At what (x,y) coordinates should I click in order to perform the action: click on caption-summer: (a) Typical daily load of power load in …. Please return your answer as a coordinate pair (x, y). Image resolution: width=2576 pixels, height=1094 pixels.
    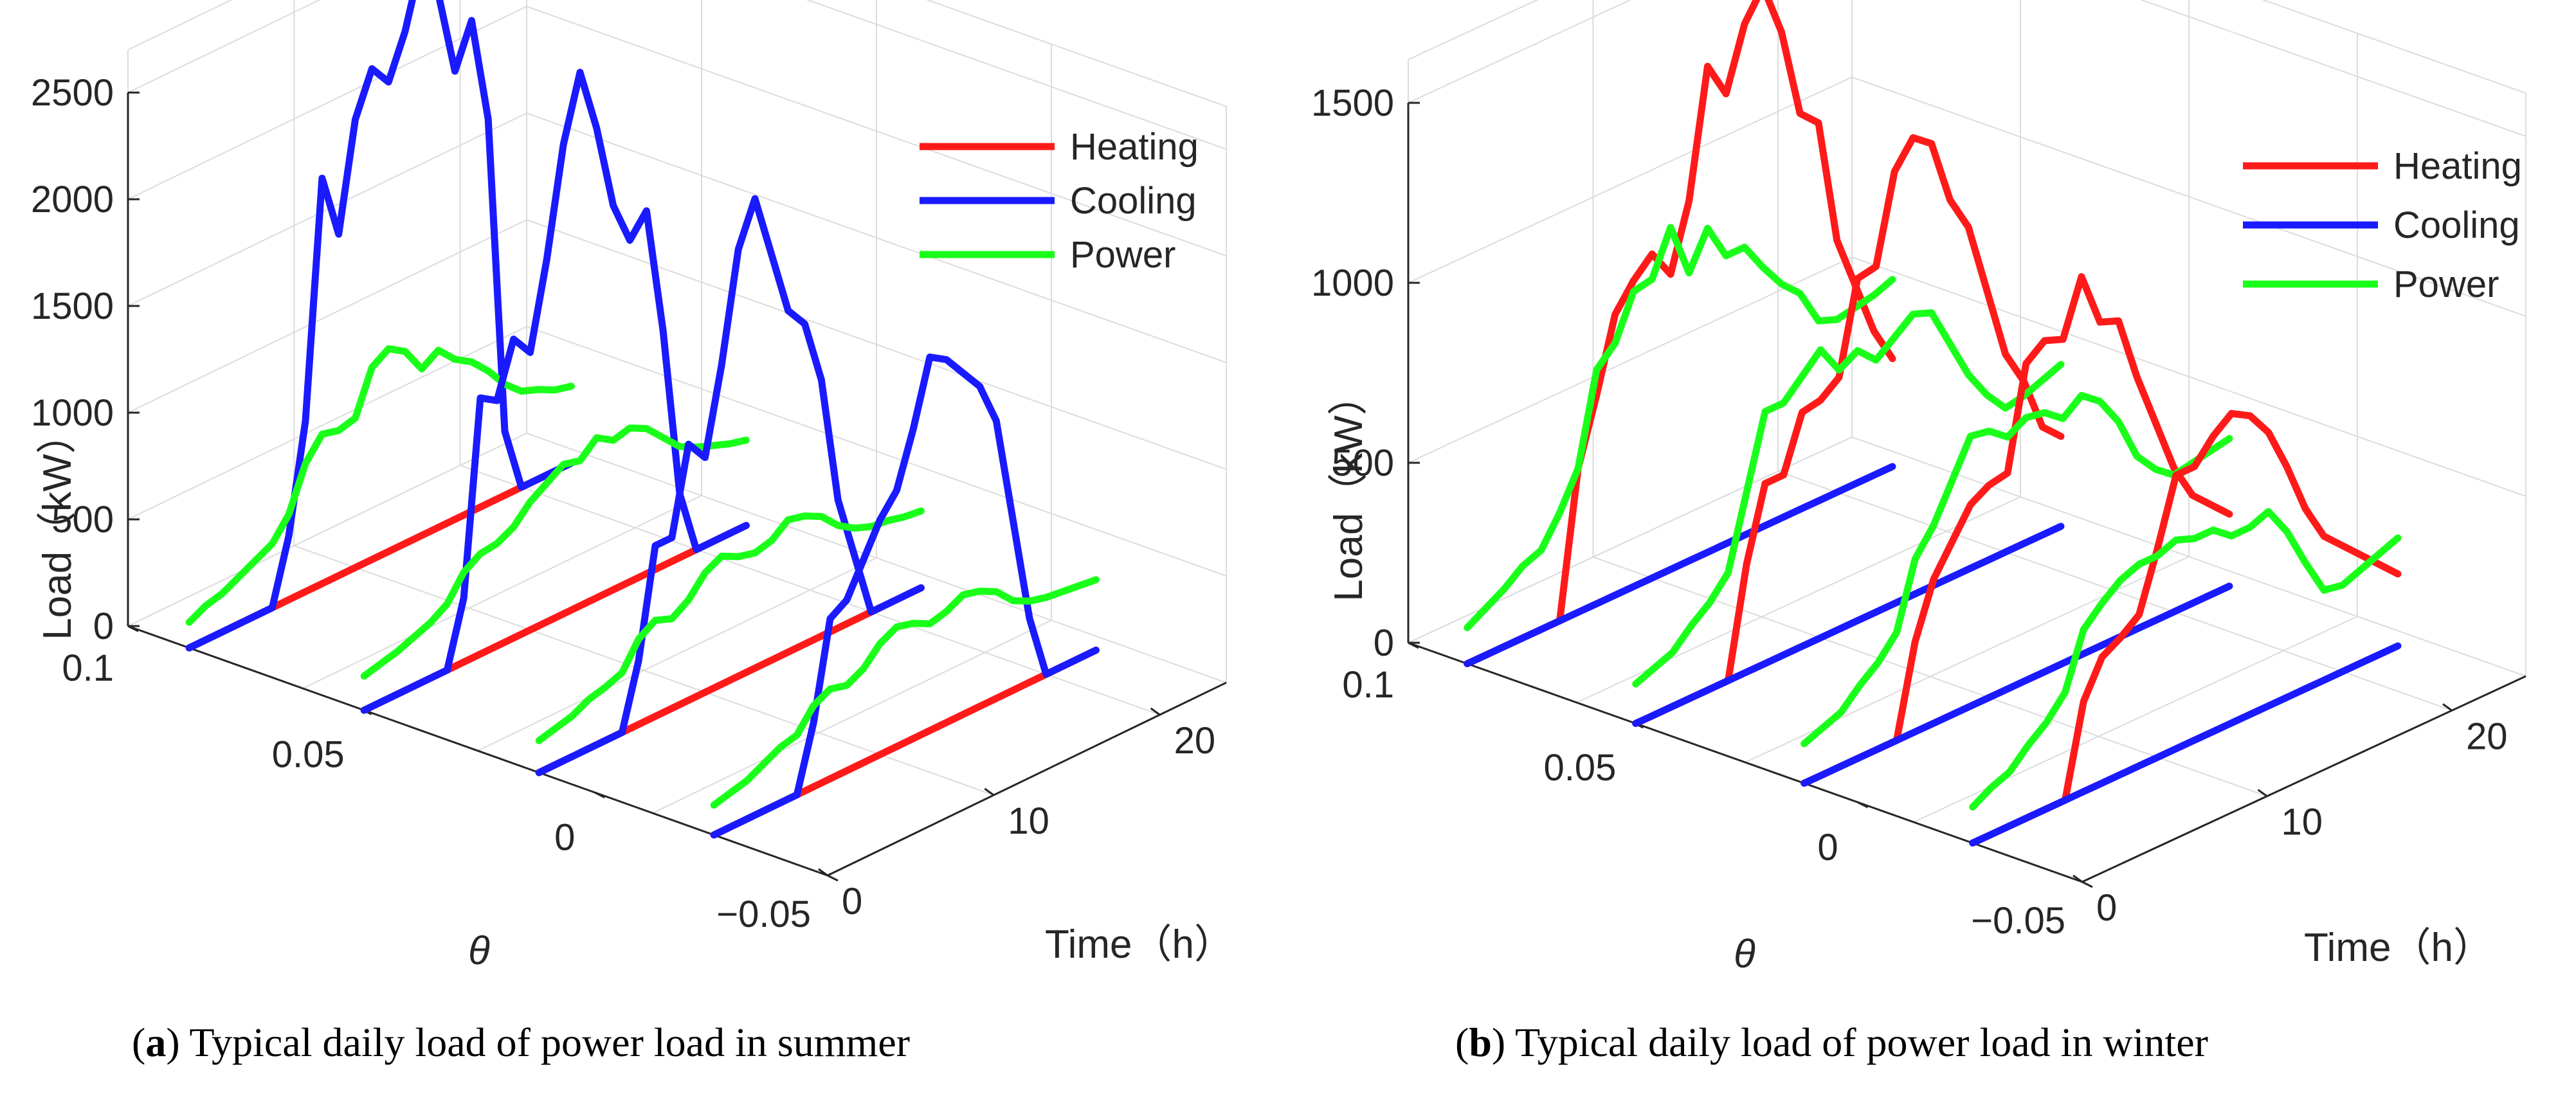
    Looking at the image, I should click on (521, 1042).